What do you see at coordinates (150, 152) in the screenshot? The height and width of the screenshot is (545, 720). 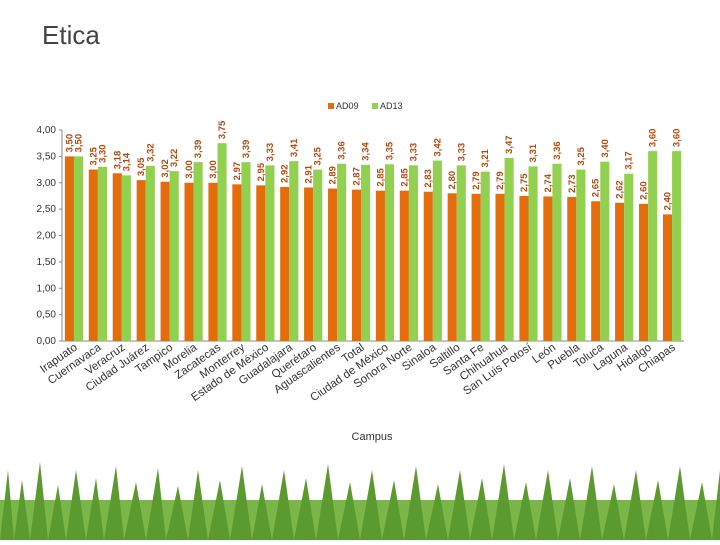 I see `value-label: 3,32` at bounding box center [150, 152].